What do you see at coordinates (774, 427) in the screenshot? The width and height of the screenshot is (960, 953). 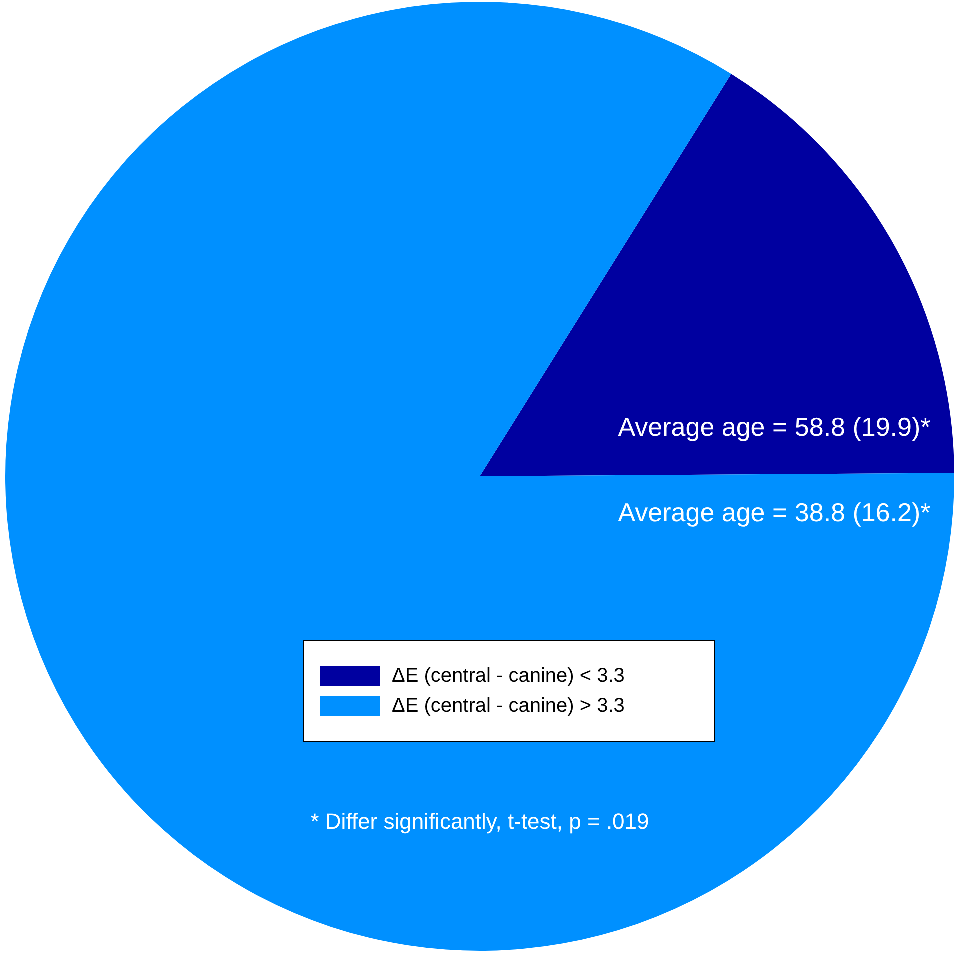 I see `text: Average age = 58.8 (19.9)*` at bounding box center [774, 427].